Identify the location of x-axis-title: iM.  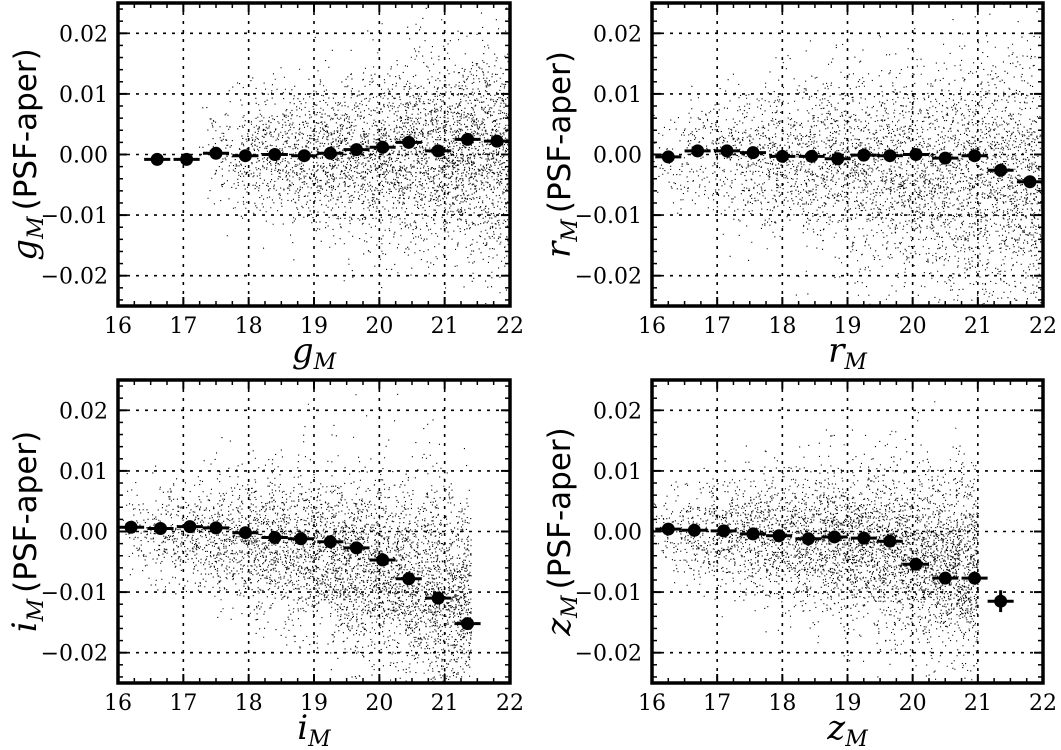
(314, 729).